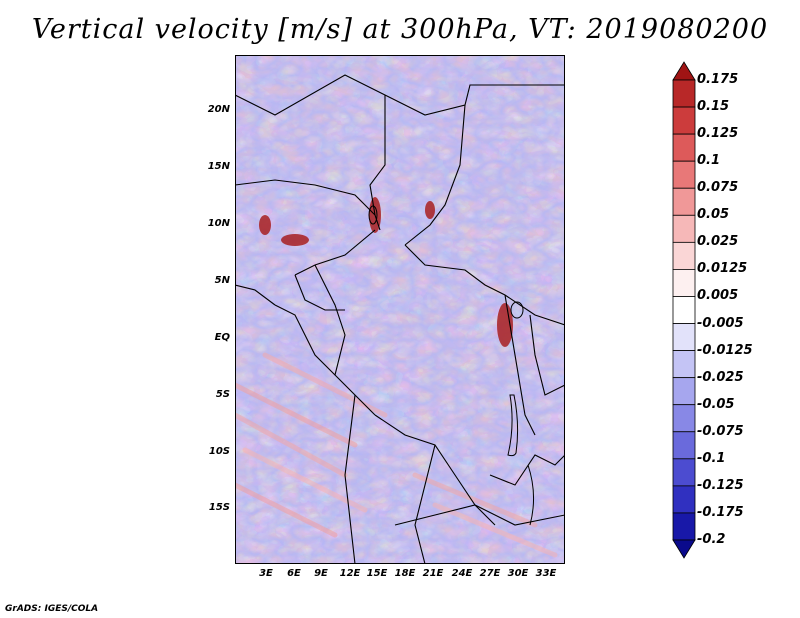 This screenshot has width=800, height=618. I want to click on lon-tick: 21E, so click(433, 573).